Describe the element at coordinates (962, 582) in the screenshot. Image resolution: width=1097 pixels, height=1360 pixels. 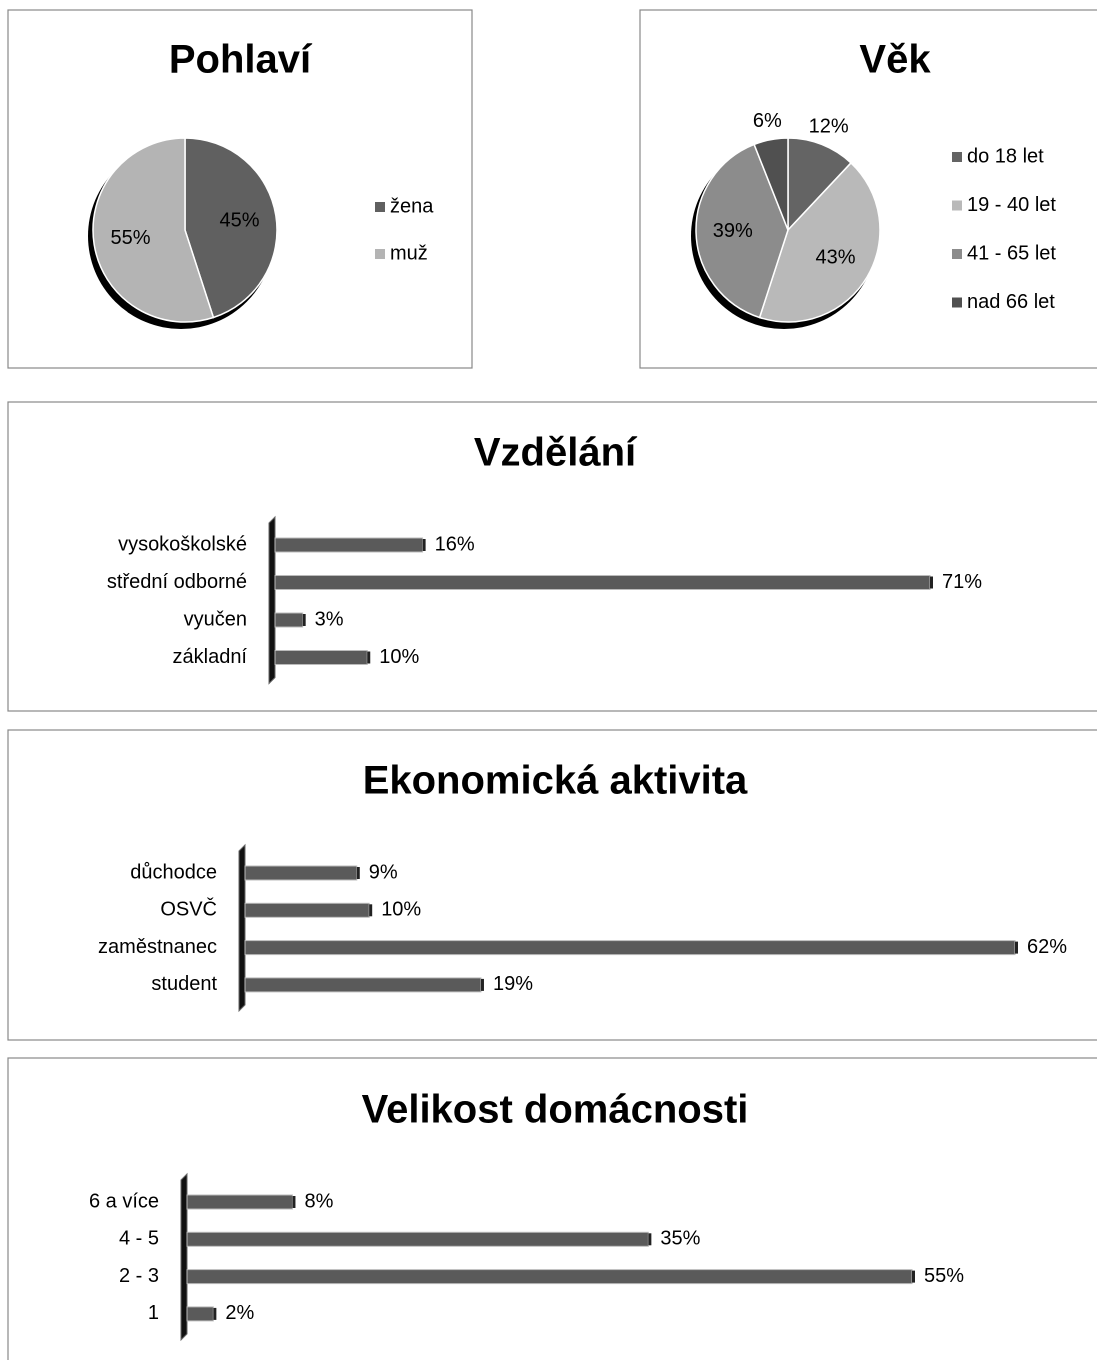
I see `data-label: 71%` at that location.